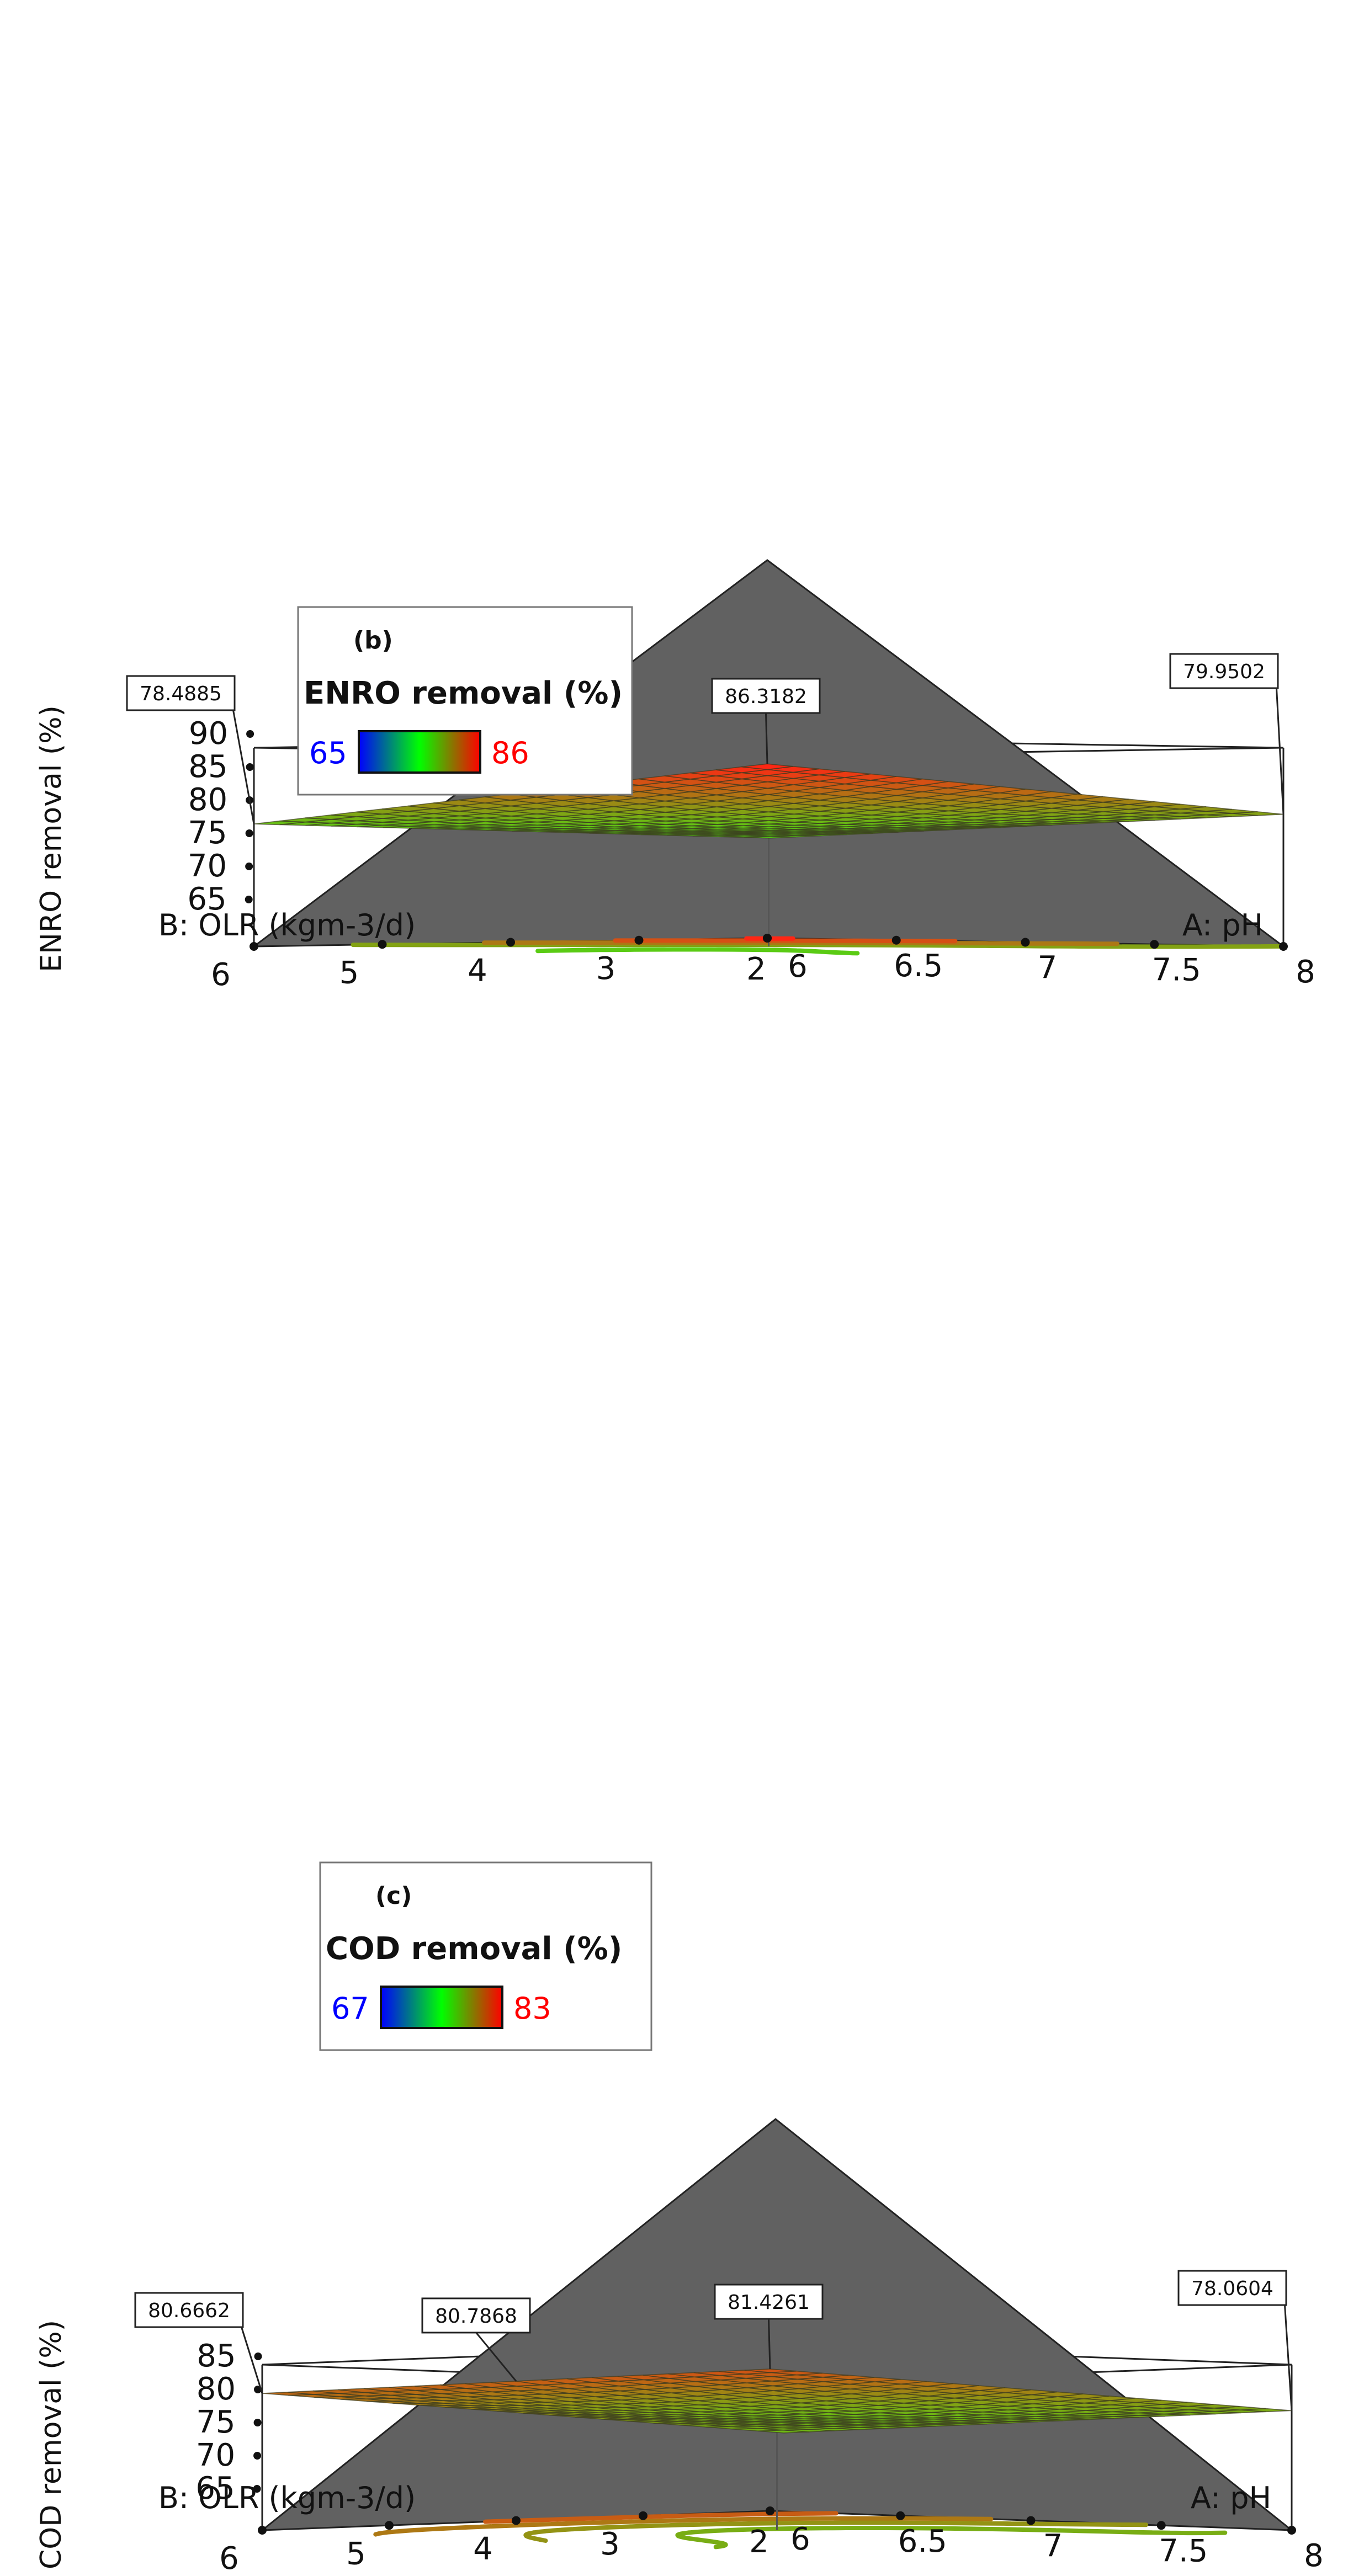  Describe the element at coordinates (350, 2008) in the screenshot. I see `legend-min-label: 67` at that location.